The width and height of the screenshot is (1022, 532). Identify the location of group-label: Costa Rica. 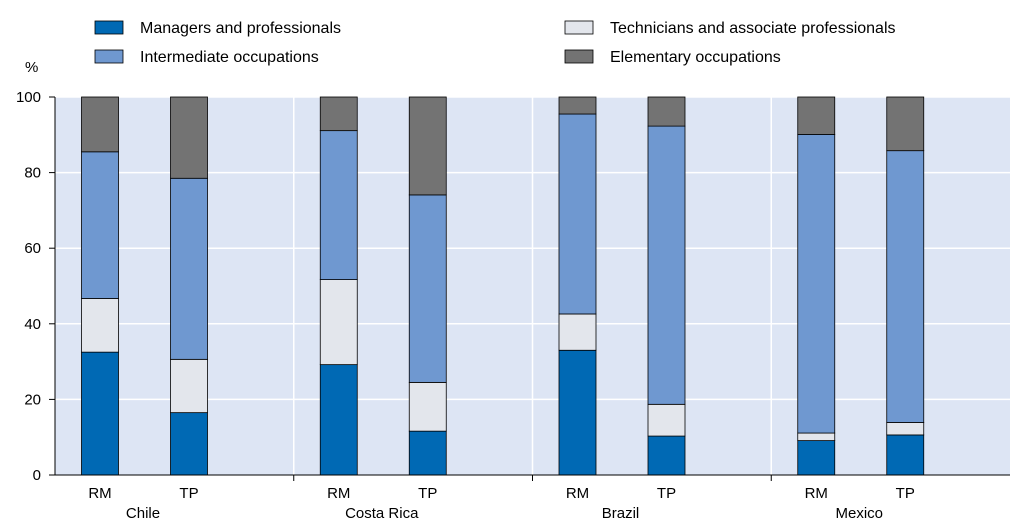
(382, 513).